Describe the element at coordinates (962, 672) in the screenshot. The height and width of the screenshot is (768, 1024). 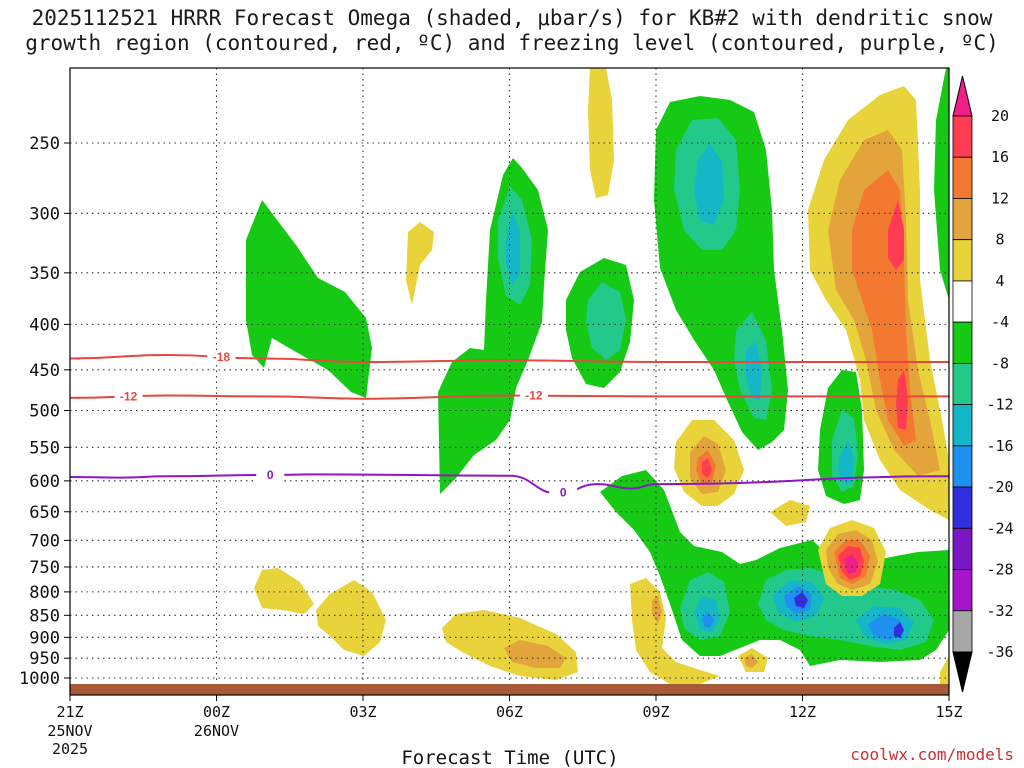
I see `colorbar-bottom-arrow` at that location.